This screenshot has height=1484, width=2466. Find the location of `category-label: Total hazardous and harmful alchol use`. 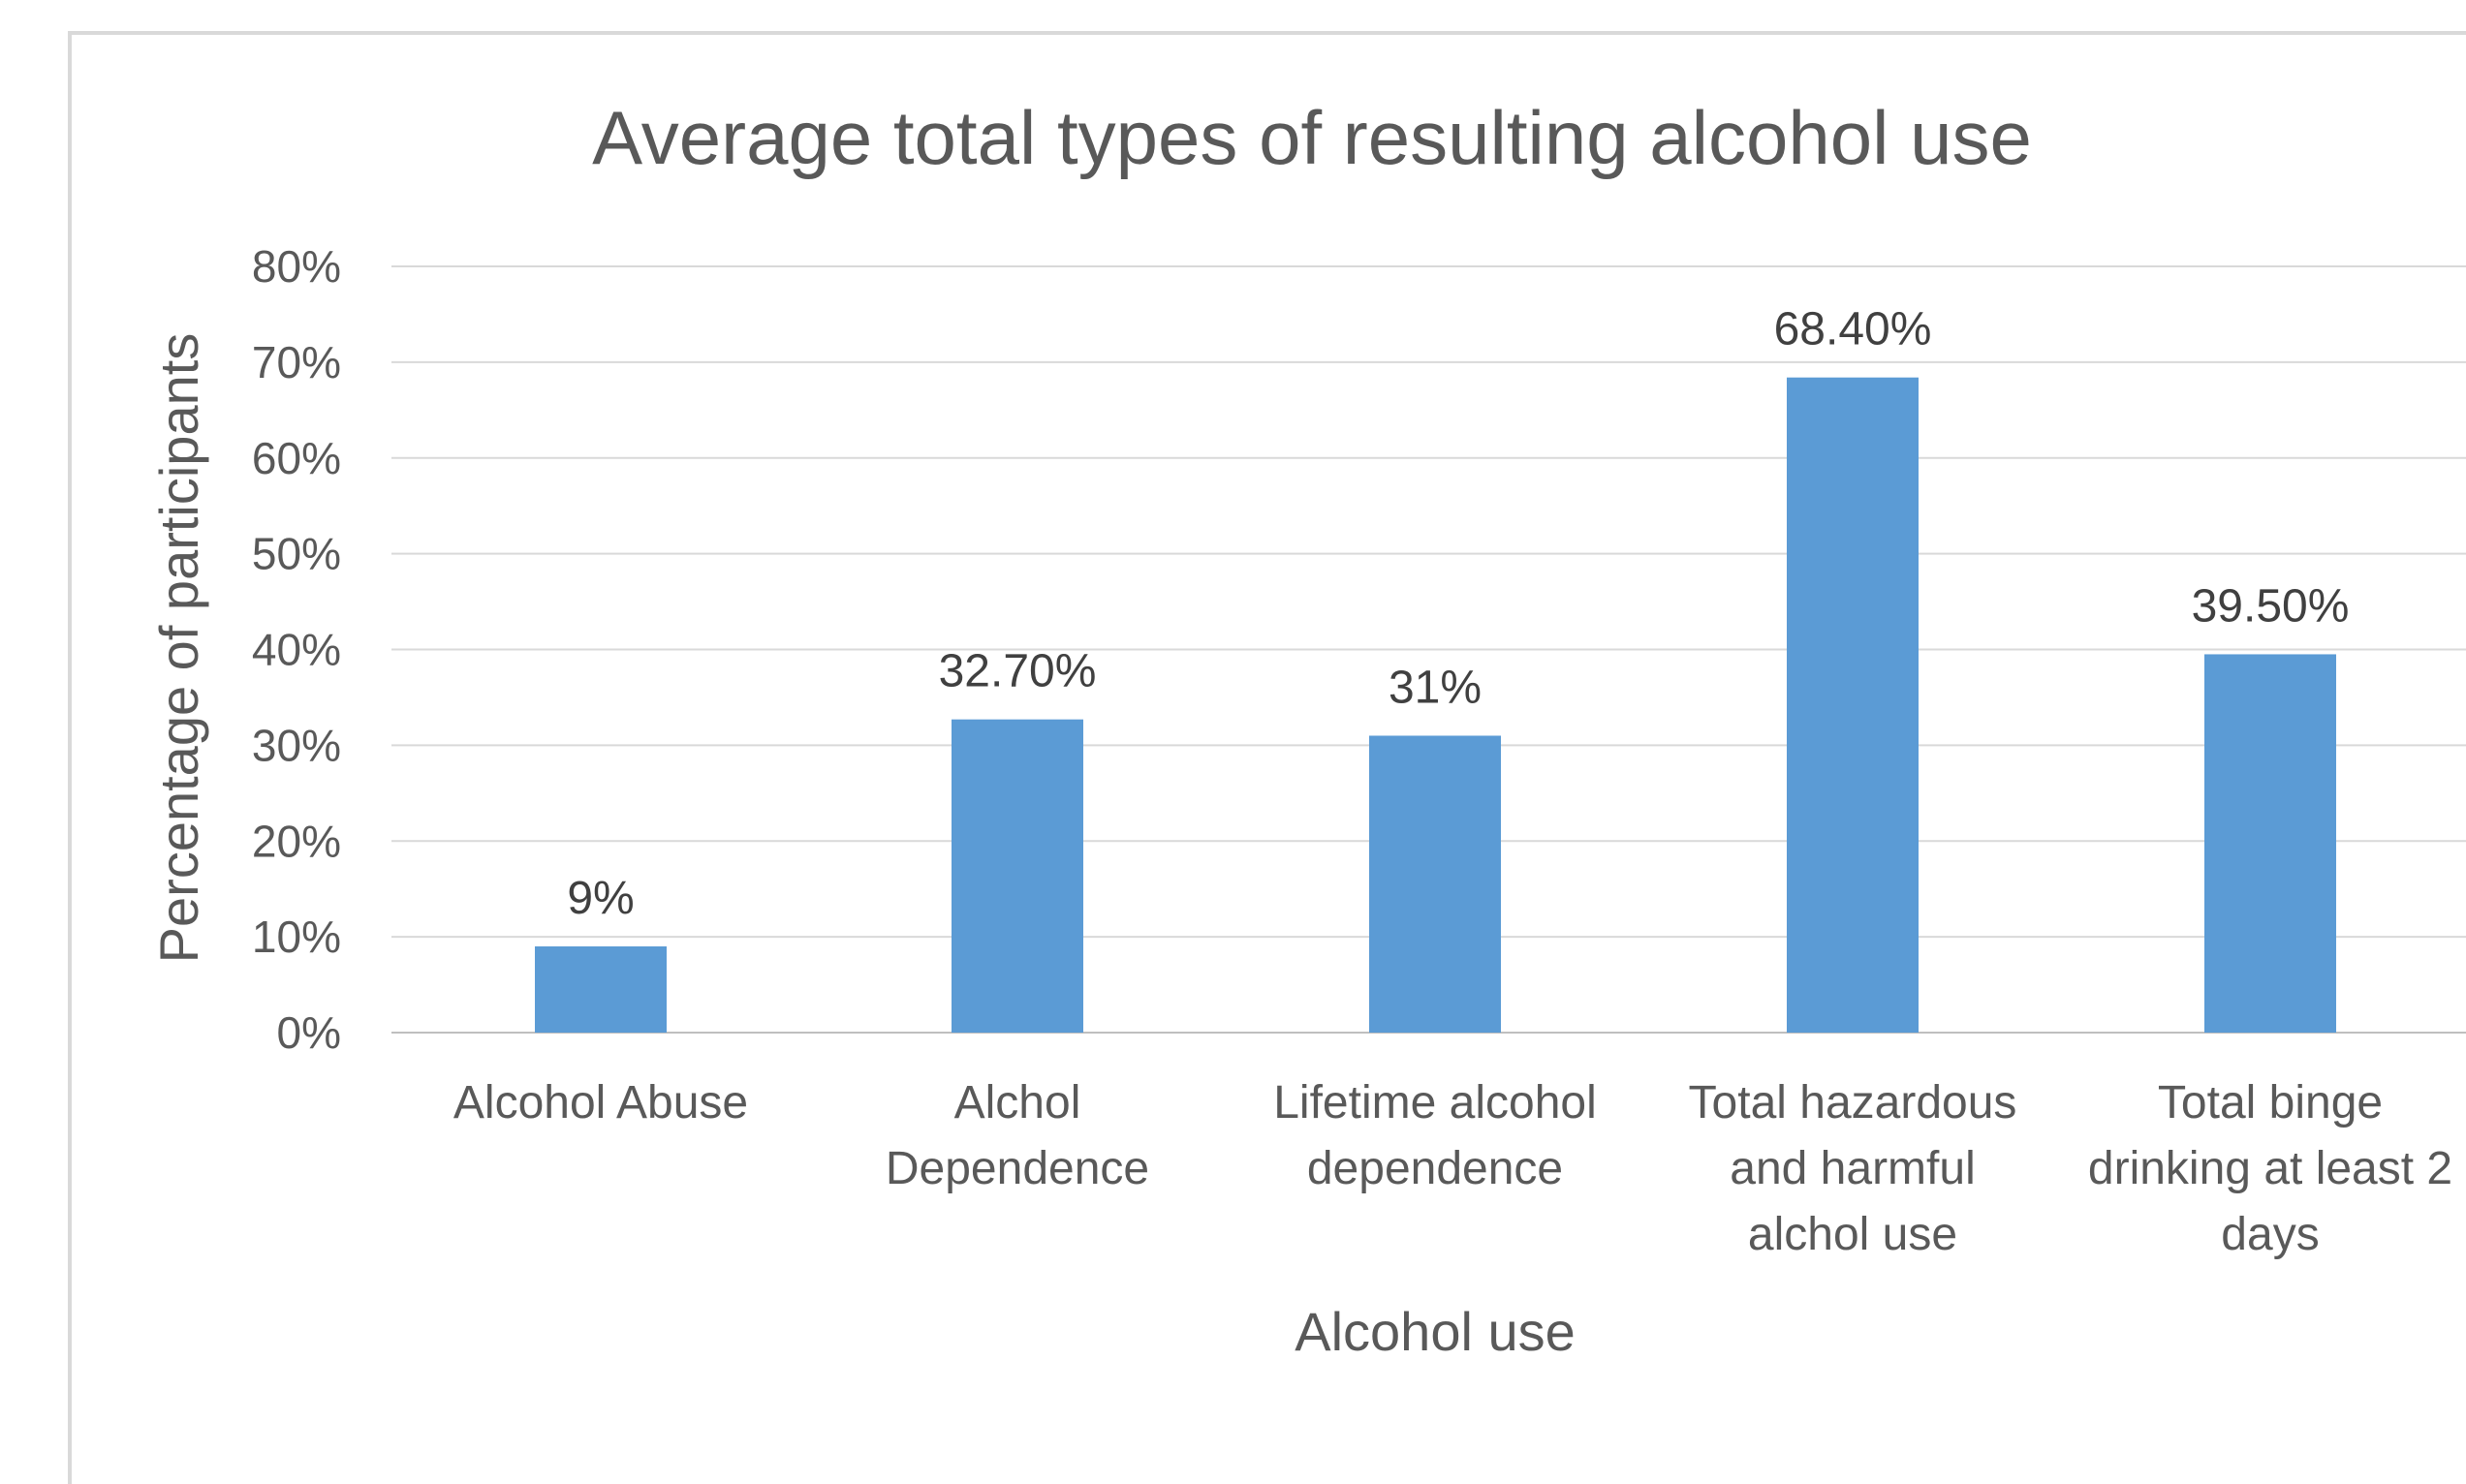

category-label: Total hazardous and harmful alchol use is located at coordinates (1853, 1168).